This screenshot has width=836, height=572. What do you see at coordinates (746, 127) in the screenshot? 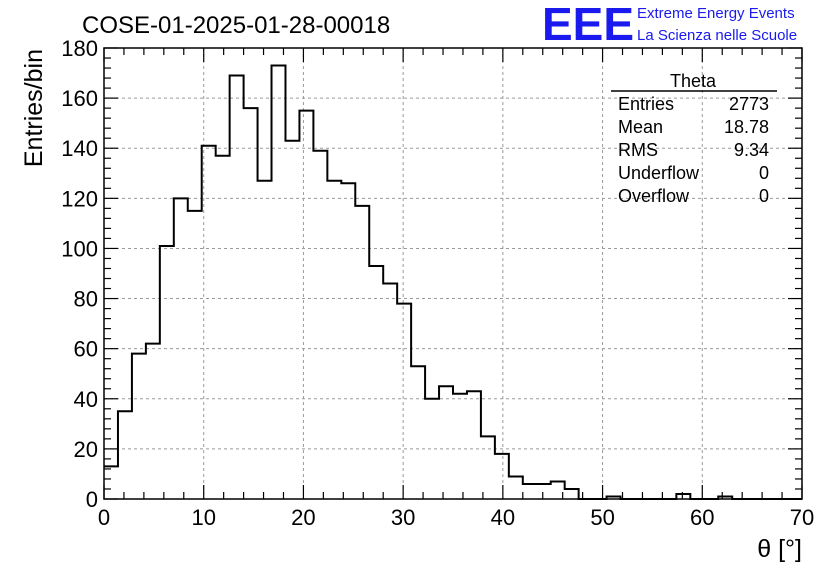
I see `stats-value-mean: 18.78` at bounding box center [746, 127].